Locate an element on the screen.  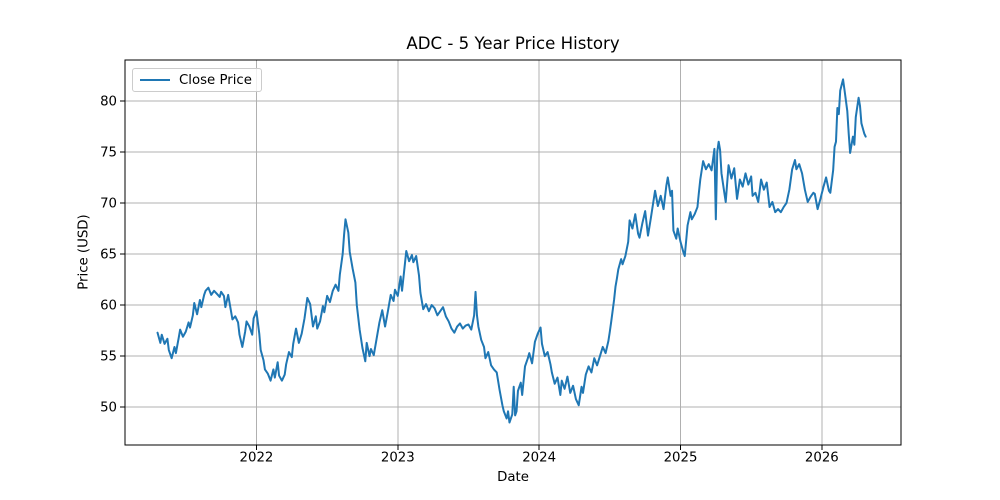
chart-title: ADC - 5 Year Price History is located at coordinates (513, 43).